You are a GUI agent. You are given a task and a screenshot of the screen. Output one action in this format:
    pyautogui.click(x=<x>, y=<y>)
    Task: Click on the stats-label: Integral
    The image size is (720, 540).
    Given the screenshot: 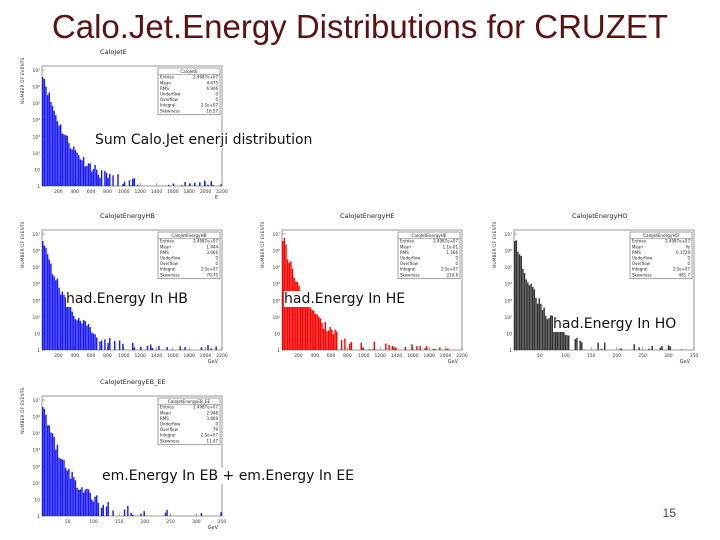 What is the action you would take?
    pyautogui.click(x=168, y=435)
    